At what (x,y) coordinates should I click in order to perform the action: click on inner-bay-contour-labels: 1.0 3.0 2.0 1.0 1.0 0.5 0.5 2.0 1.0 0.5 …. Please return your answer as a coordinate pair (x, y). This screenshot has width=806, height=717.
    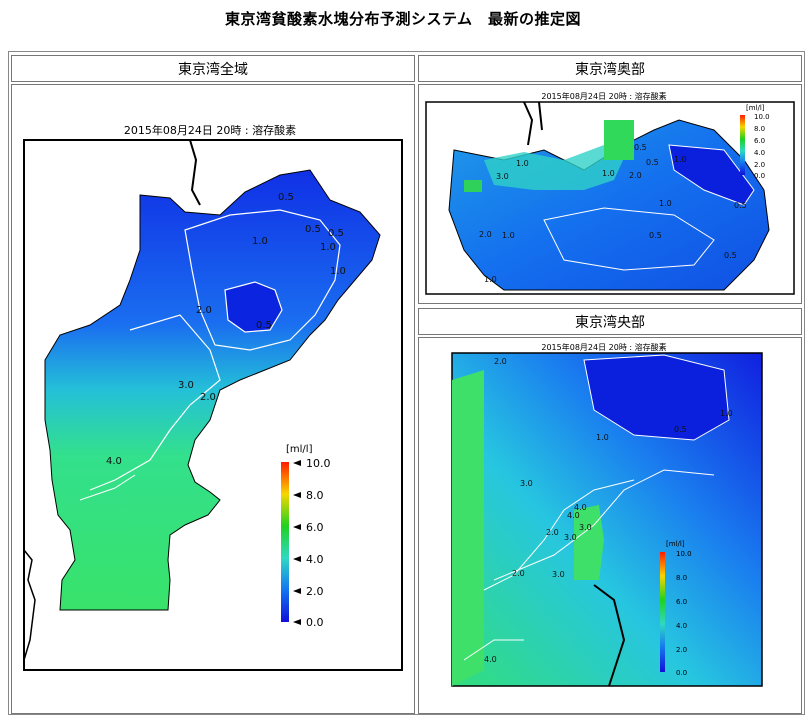
    Looking at the image, I should click on (613, 213).